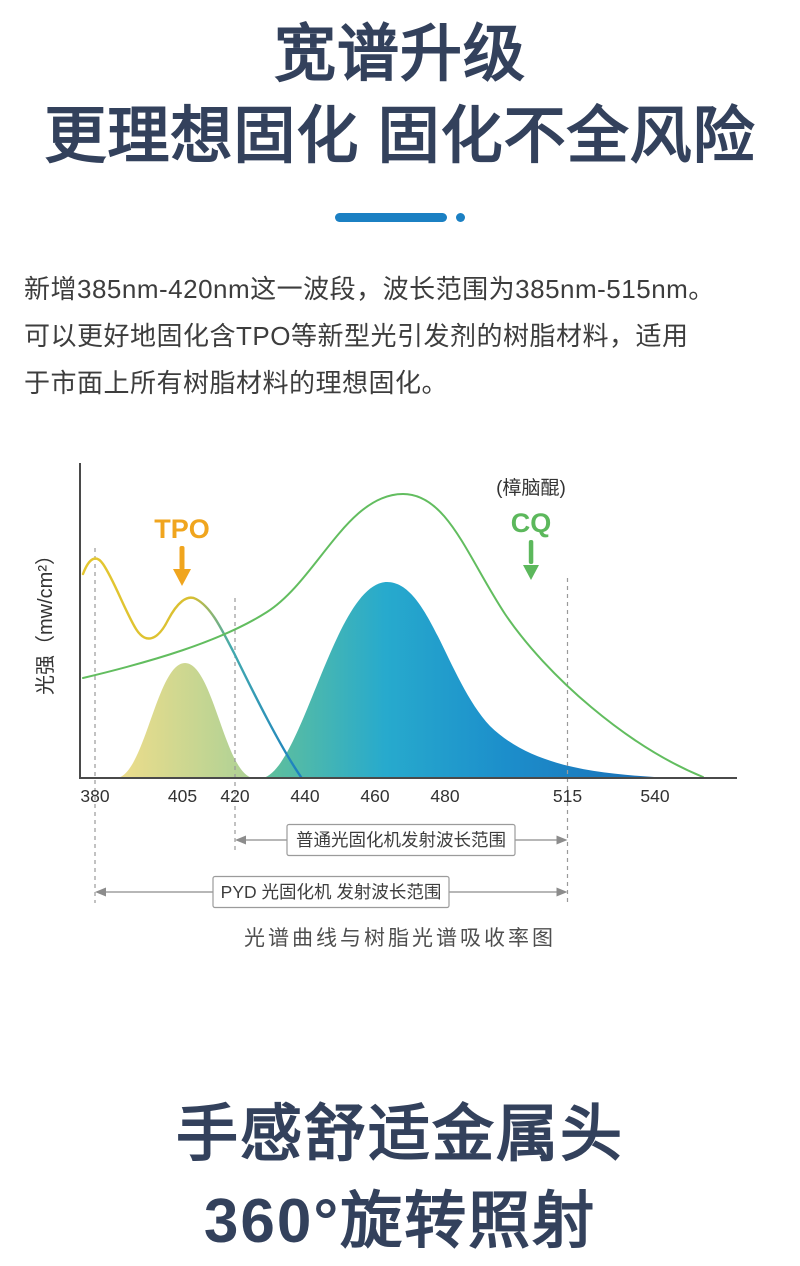 The height and width of the screenshot is (1266, 800). I want to click on cq-down-arrow-icon, so click(531, 560).